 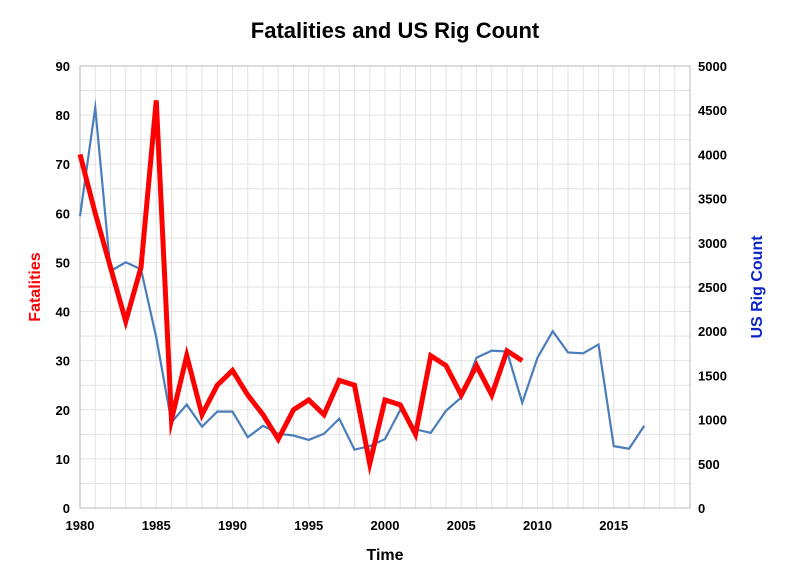 I want to click on y-right-tick-label: 3500, so click(x=712, y=199).